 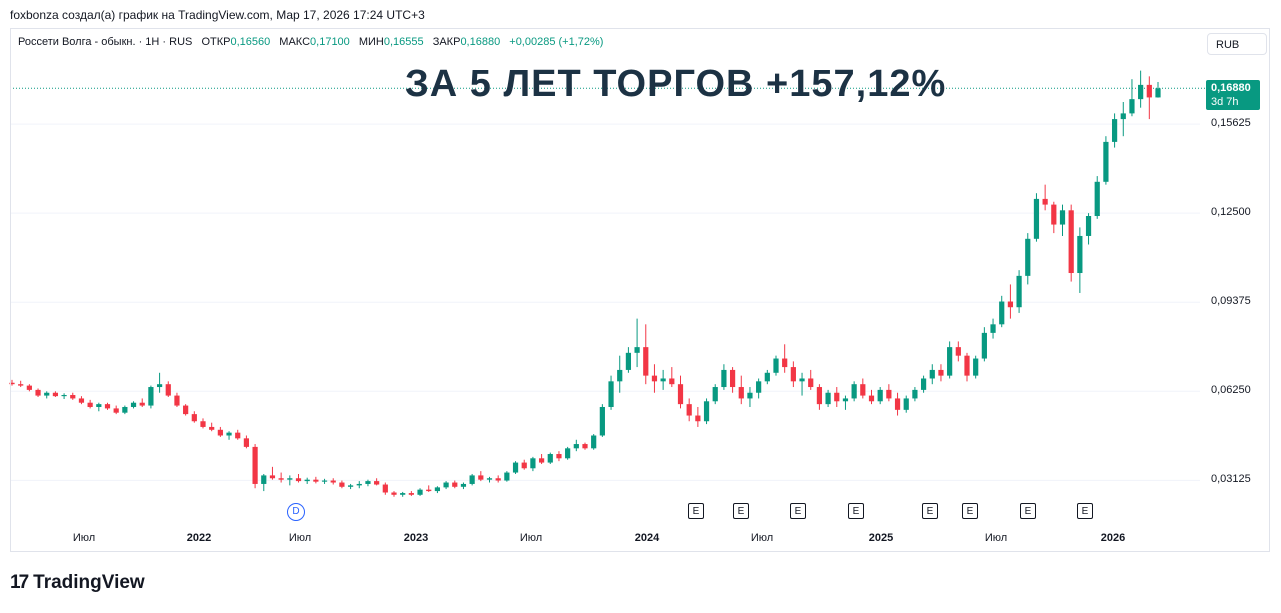 What do you see at coordinates (296, 512) in the screenshot?
I see `dividend-marker: D` at bounding box center [296, 512].